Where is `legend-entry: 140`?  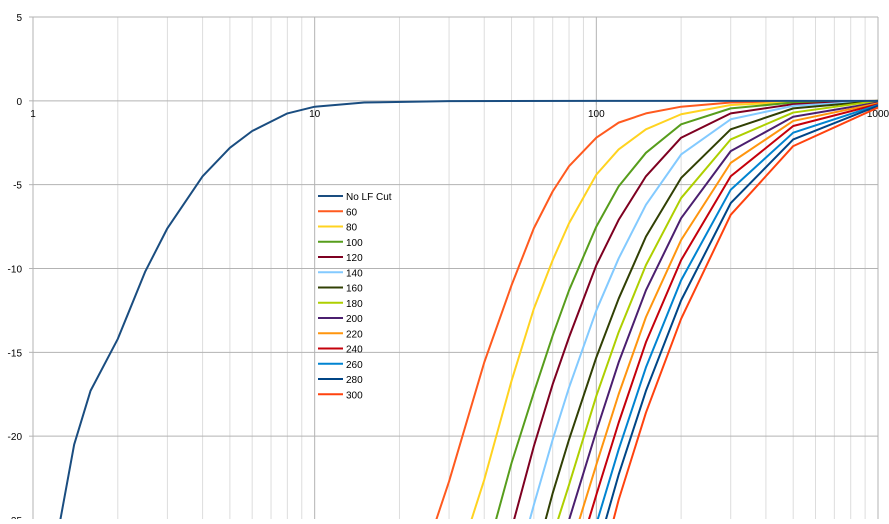
legend-entry: 140 is located at coordinates (340, 273).